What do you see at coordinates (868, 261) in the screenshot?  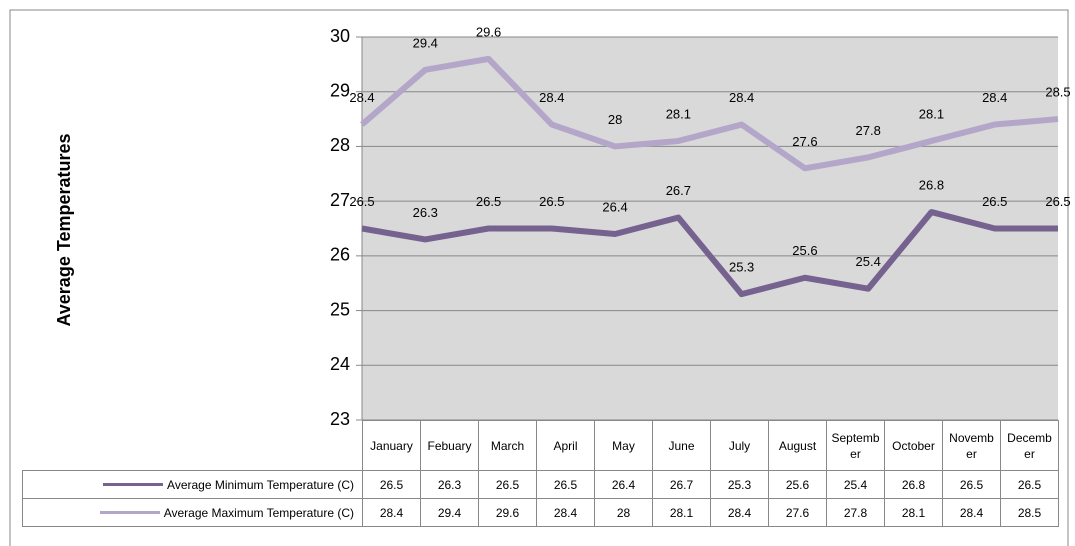 I see `data-label: 25.4` at bounding box center [868, 261].